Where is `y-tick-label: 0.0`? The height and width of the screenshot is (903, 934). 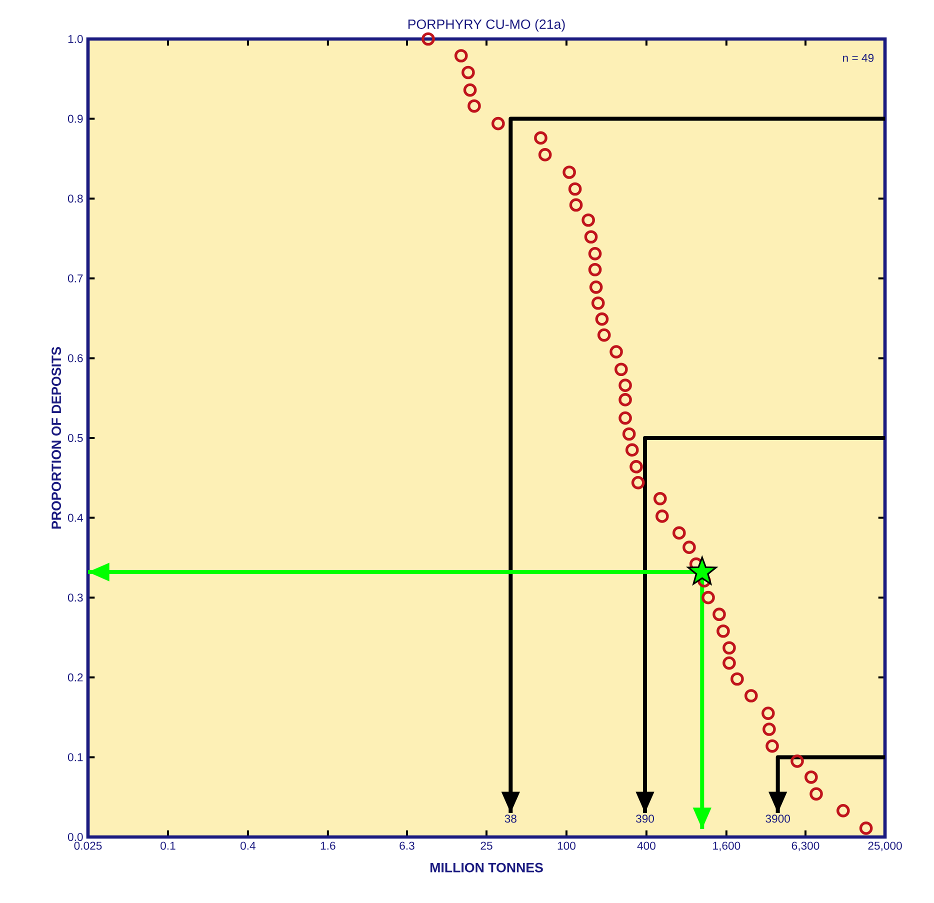 y-tick-label: 0.0 is located at coordinates (75, 837).